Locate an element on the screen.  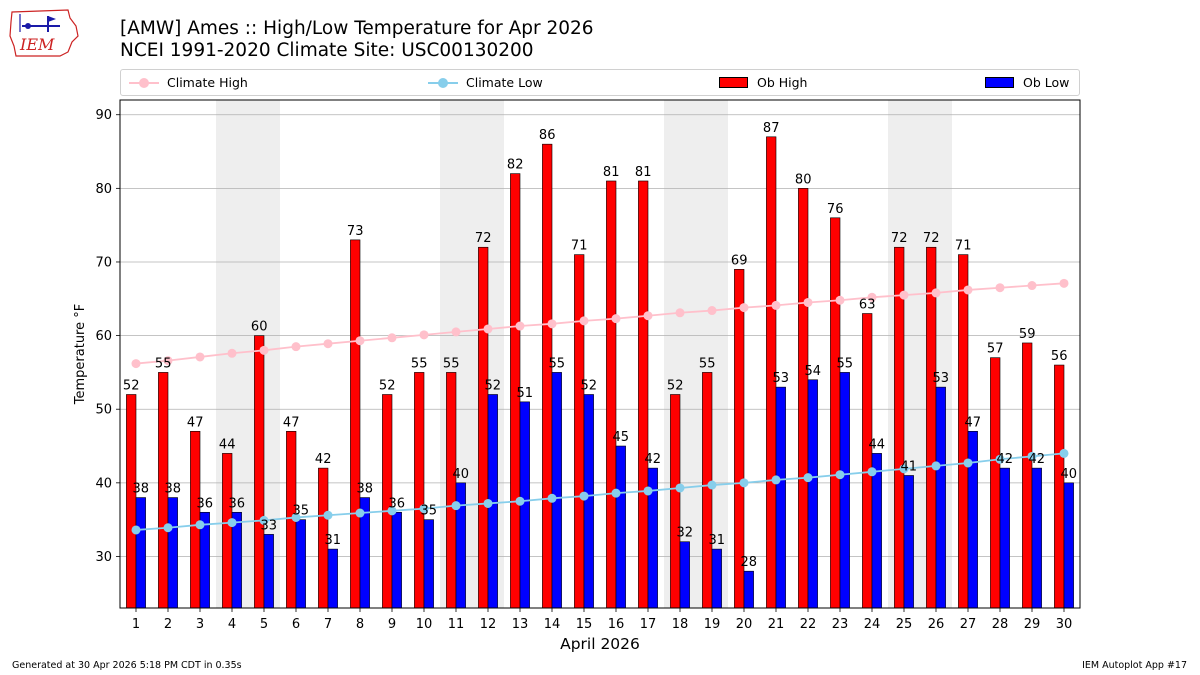
ob-high-swatch-icon is located at coordinates (733, 82).